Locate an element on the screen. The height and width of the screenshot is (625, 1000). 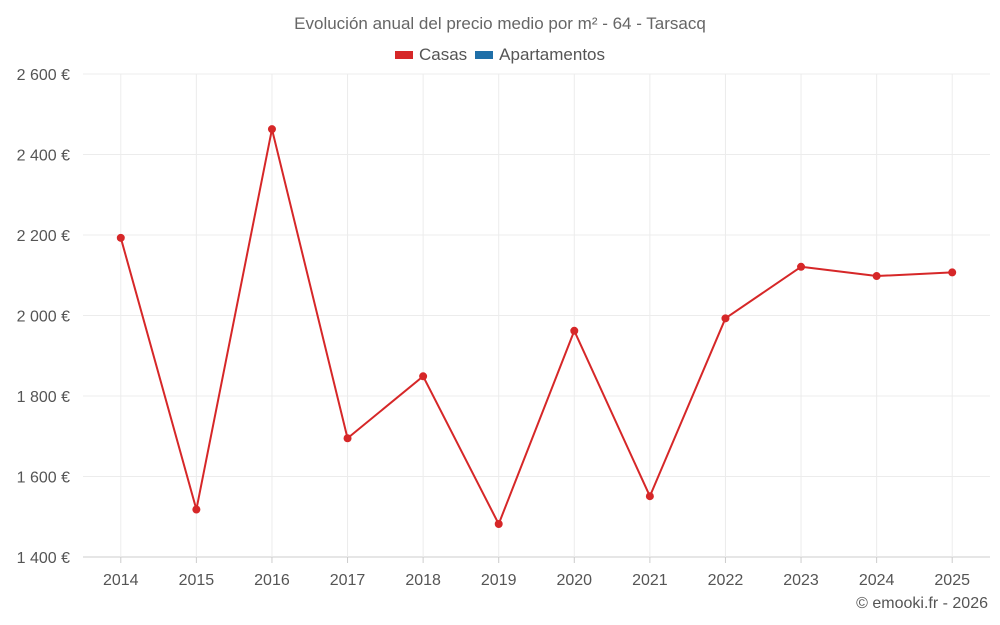
legend-item-apartamentos: Apartamentos is located at coordinates (540, 55).